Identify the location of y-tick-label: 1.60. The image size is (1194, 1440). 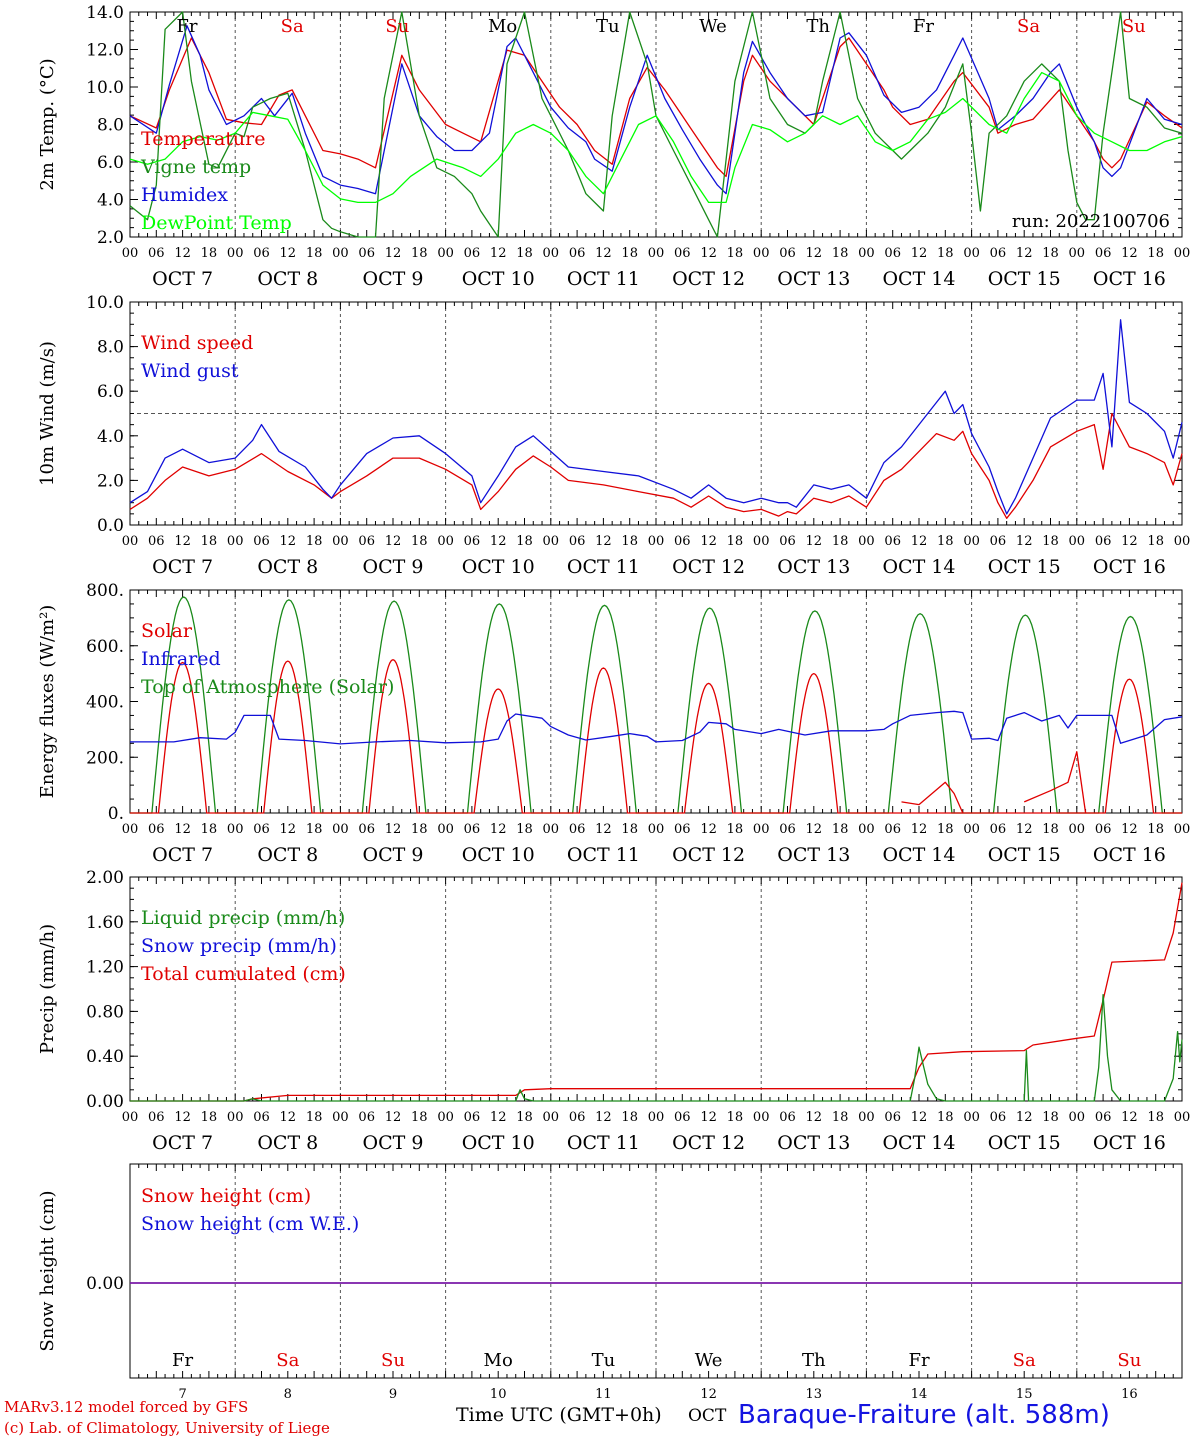
(105, 923).